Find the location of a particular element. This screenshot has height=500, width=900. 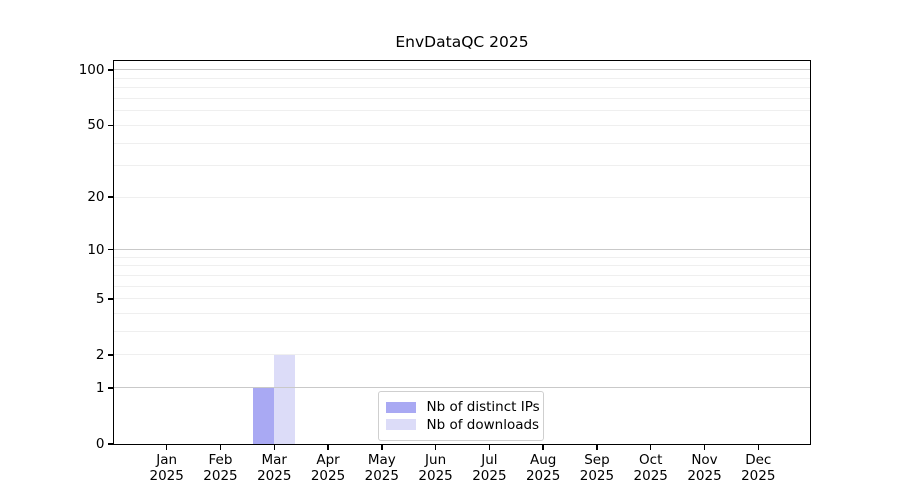

x-tick-month: Feb is located at coordinates (220, 460).